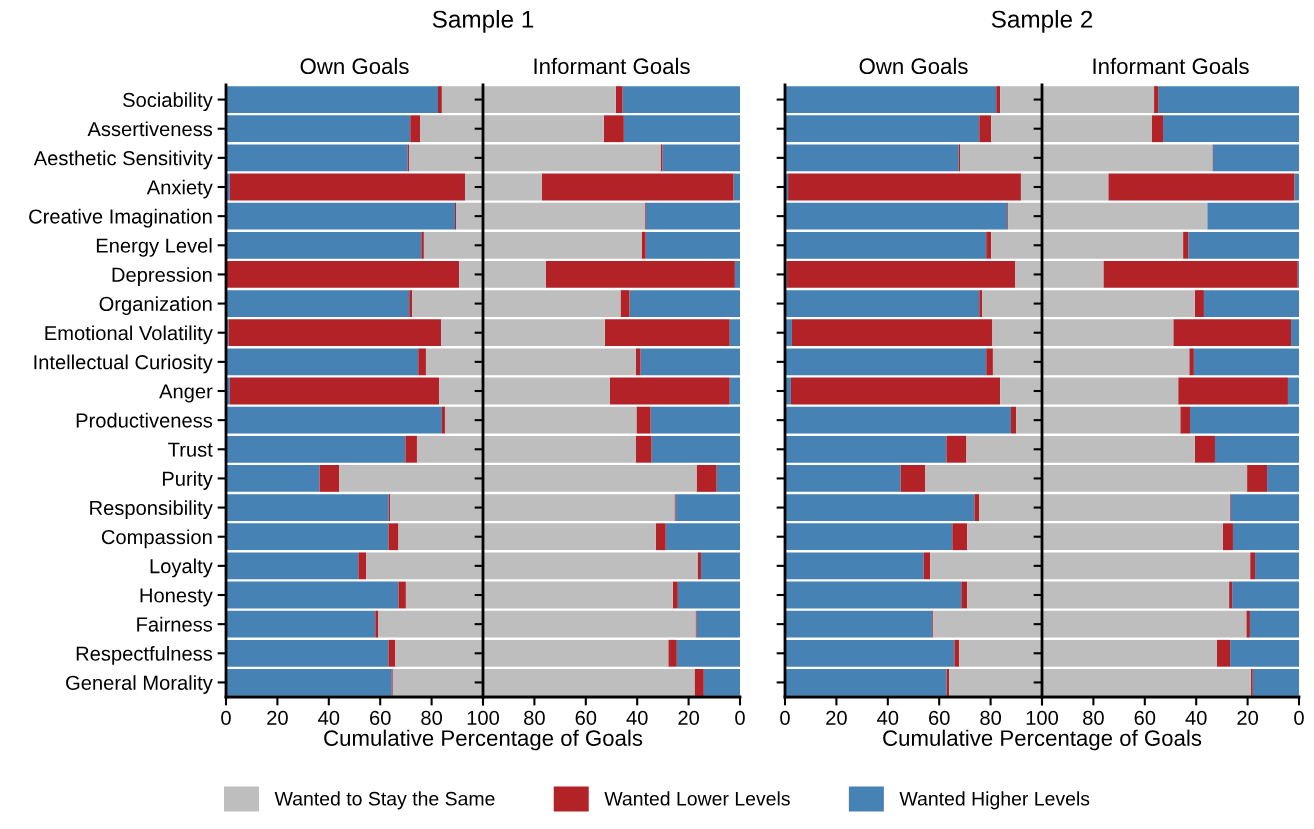 This screenshot has height=829, width=1314. I want to click on y-tick-label: Emotional Volatility, so click(129, 335).